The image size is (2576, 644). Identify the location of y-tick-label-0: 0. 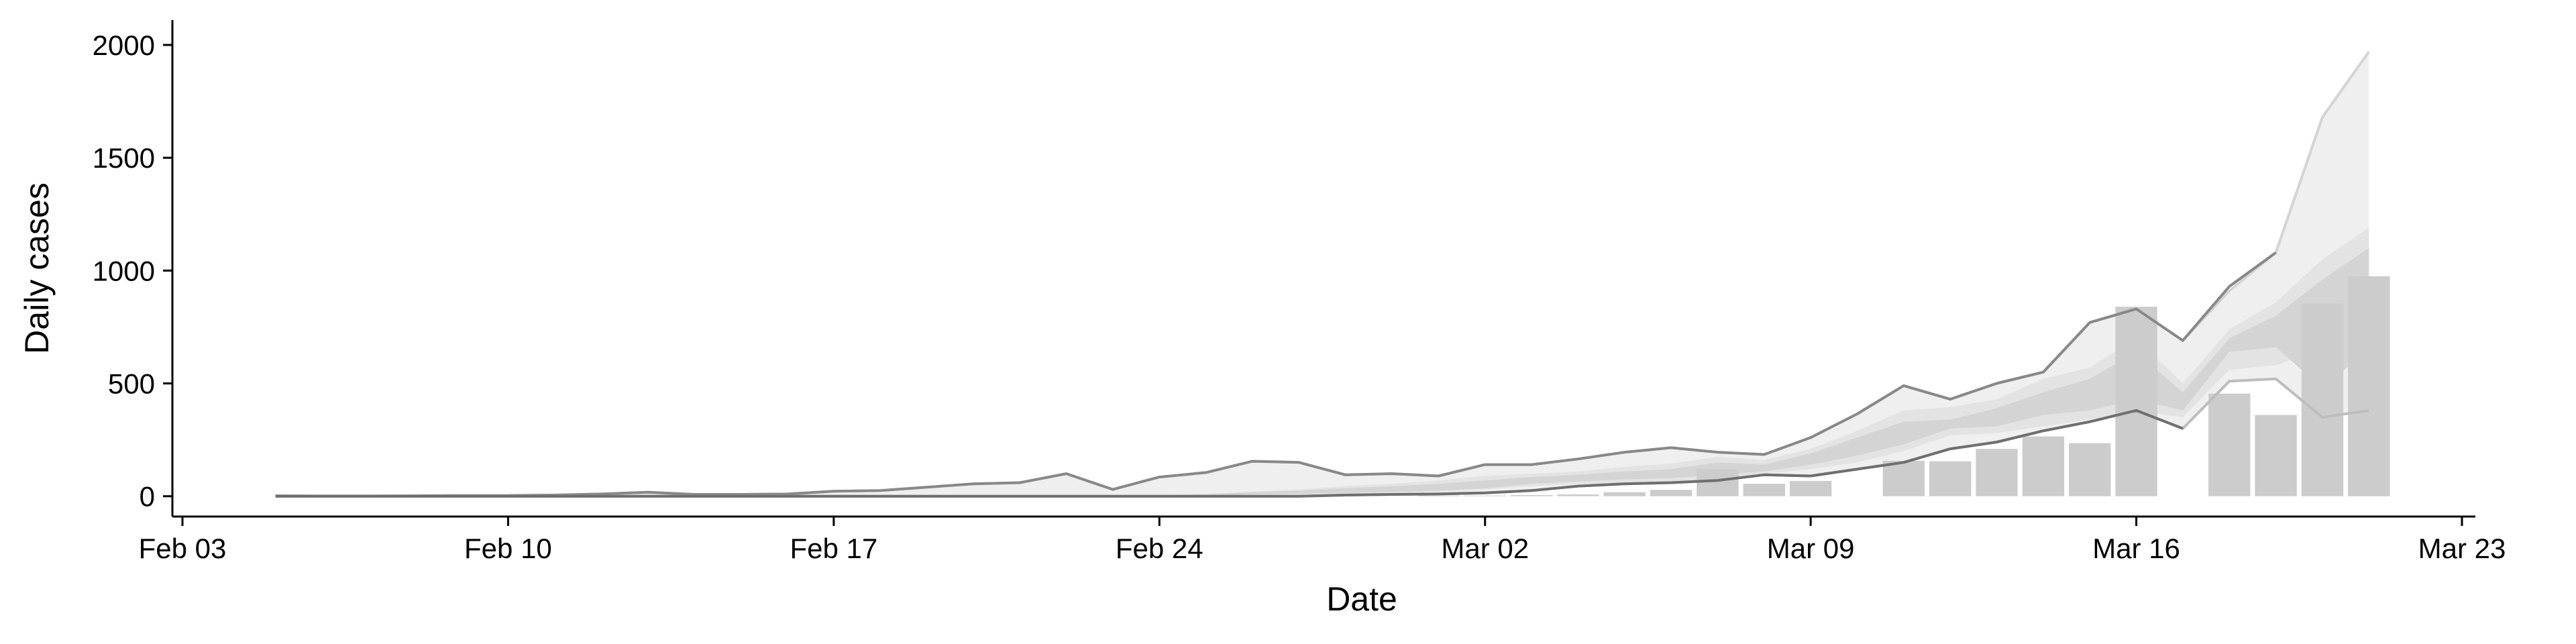
(147, 497).